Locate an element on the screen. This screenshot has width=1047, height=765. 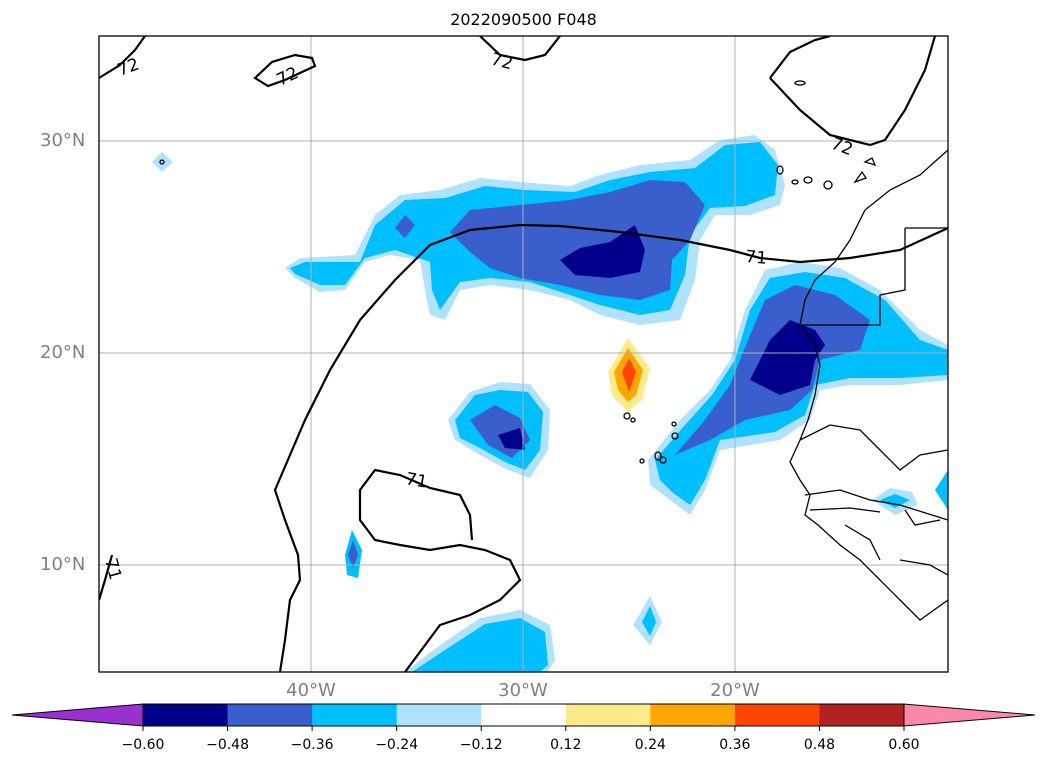
shaded-field-central is located at coordinates (499, 430).